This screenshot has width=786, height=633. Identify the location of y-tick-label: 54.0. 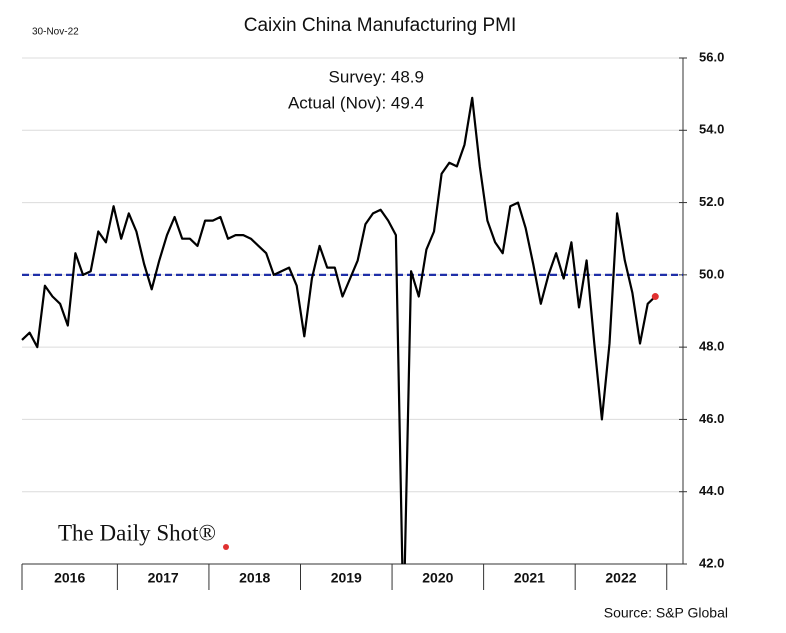
(711, 129).